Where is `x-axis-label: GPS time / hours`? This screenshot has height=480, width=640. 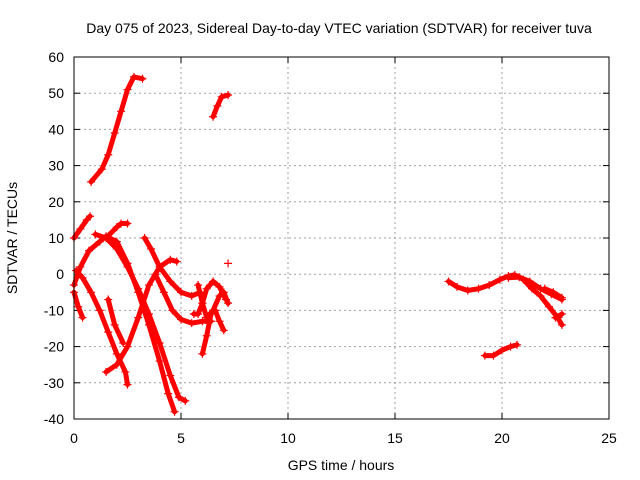
x-axis-label: GPS time / hours is located at coordinates (341, 465).